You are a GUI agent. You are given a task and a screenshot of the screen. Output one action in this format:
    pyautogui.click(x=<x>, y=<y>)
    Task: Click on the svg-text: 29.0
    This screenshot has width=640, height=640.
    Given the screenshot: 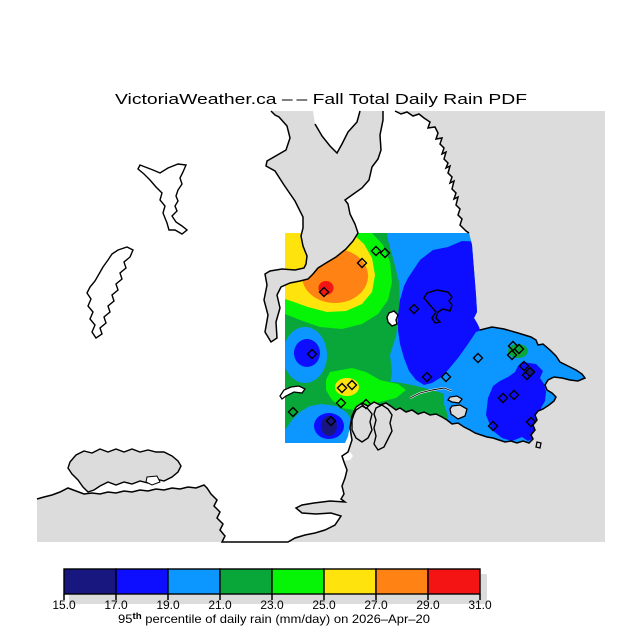 What is the action you would take?
    pyautogui.click(x=428, y=605)
    